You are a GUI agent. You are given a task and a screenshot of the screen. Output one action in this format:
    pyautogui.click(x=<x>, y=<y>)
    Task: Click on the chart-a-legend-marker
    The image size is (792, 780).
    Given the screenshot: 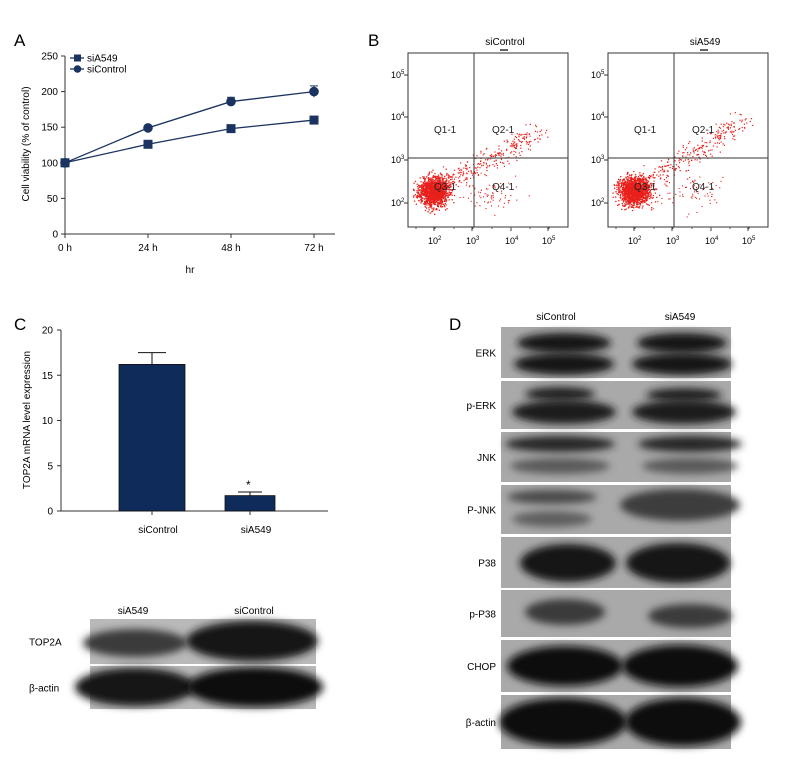 What is the action you would take?
    pyautogui.click(x=77, y=58)
    